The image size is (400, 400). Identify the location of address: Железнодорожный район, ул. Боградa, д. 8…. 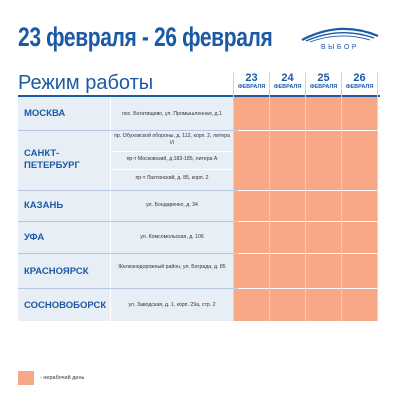
(172, 267).